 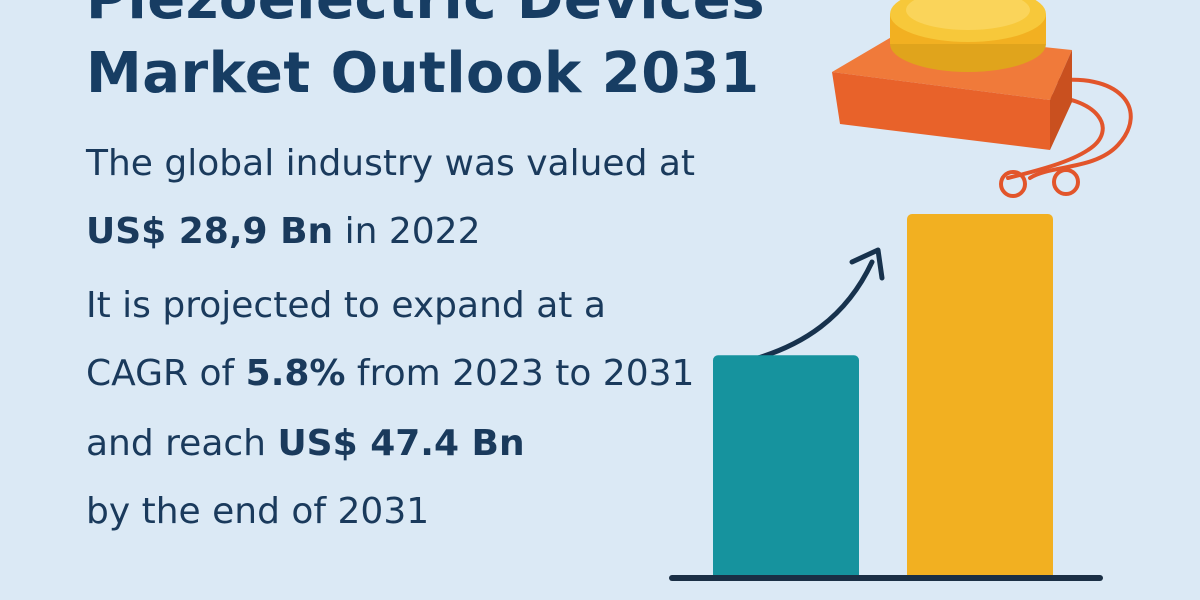 What do you see at coordinates (295, 373) in the screenshot?
I see `stat-cagr-value: 5.8%` at bounding box center [295, 373].